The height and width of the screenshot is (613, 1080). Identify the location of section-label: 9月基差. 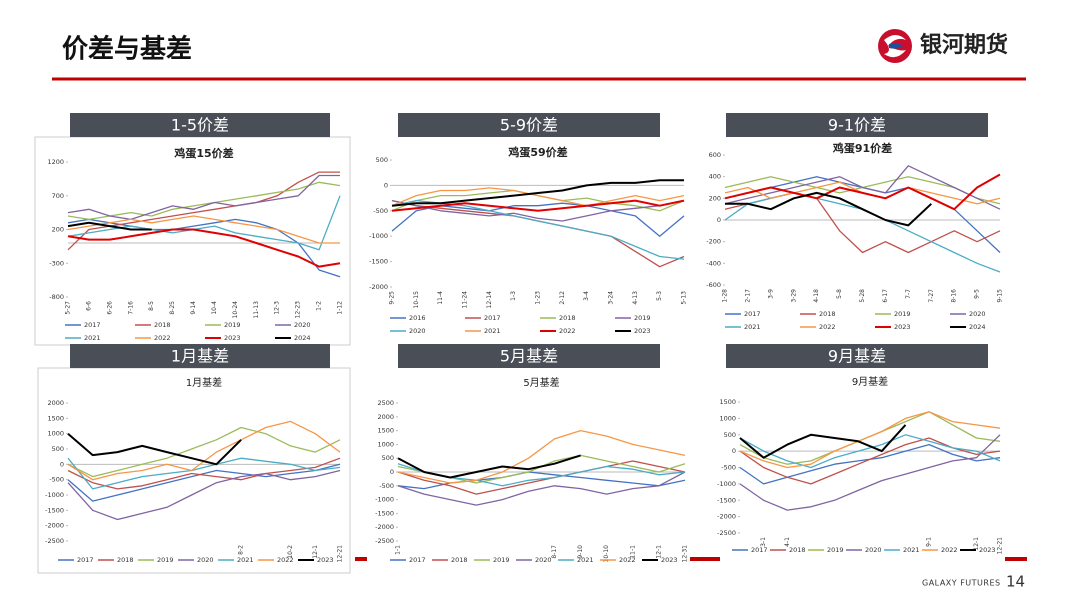
(857, 356).